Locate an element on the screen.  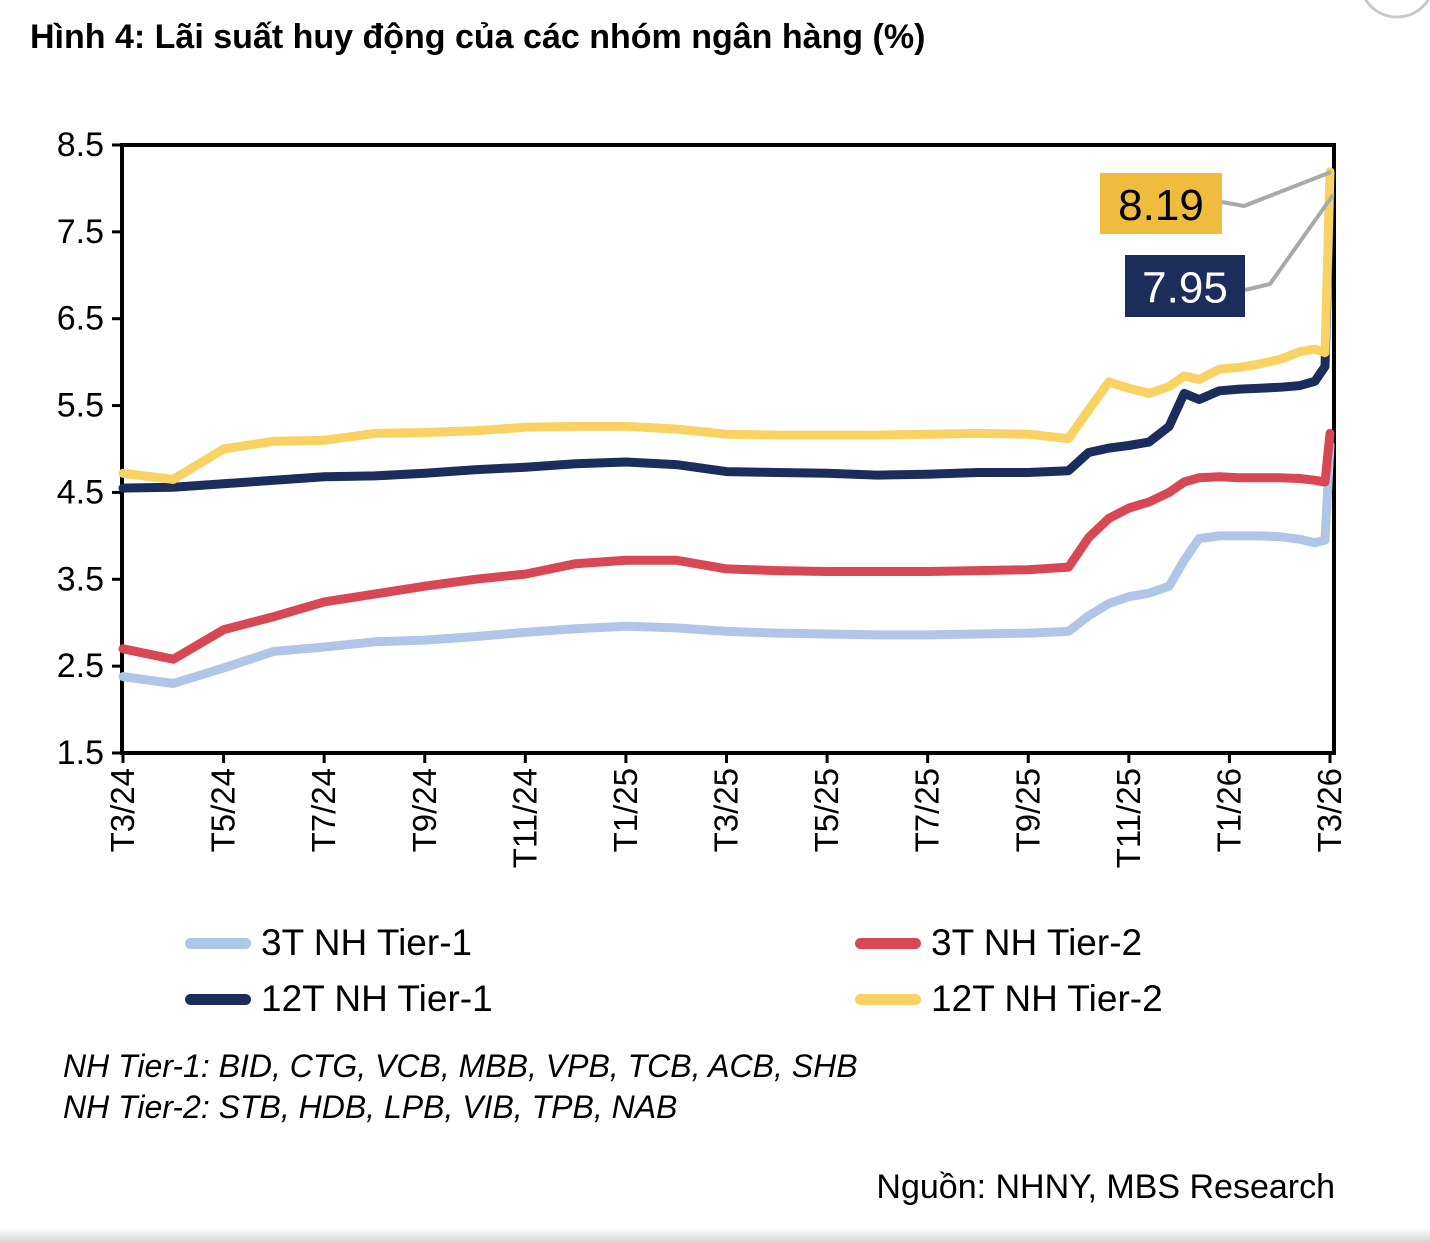
x-axis-tick-label: T7/24 is located at coordinates (323, 810).